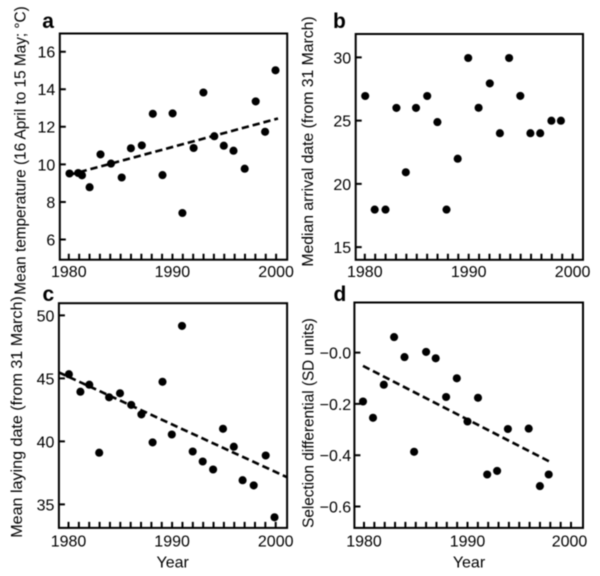 This screenshot has height=576, width=600. Describe the element at coordinates (50, 203) in the screenshot. I see `svg-text: 8` at that location.